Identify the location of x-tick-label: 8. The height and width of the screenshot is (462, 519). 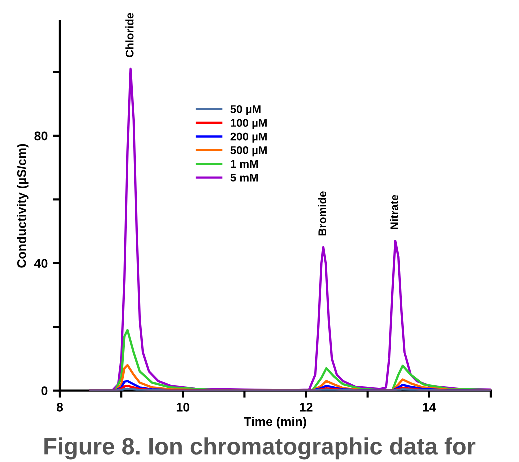
(60, 407).